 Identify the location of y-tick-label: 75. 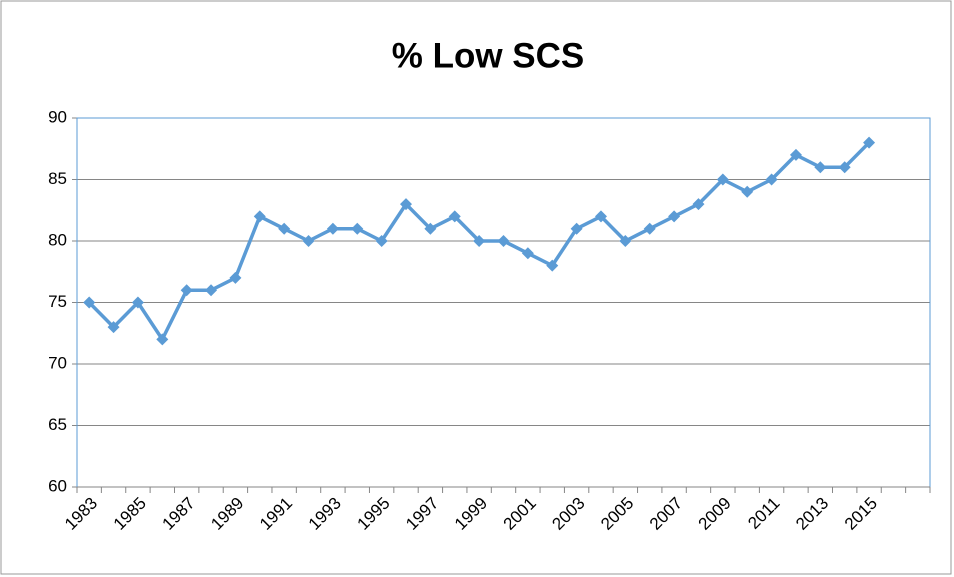
(57, 301).